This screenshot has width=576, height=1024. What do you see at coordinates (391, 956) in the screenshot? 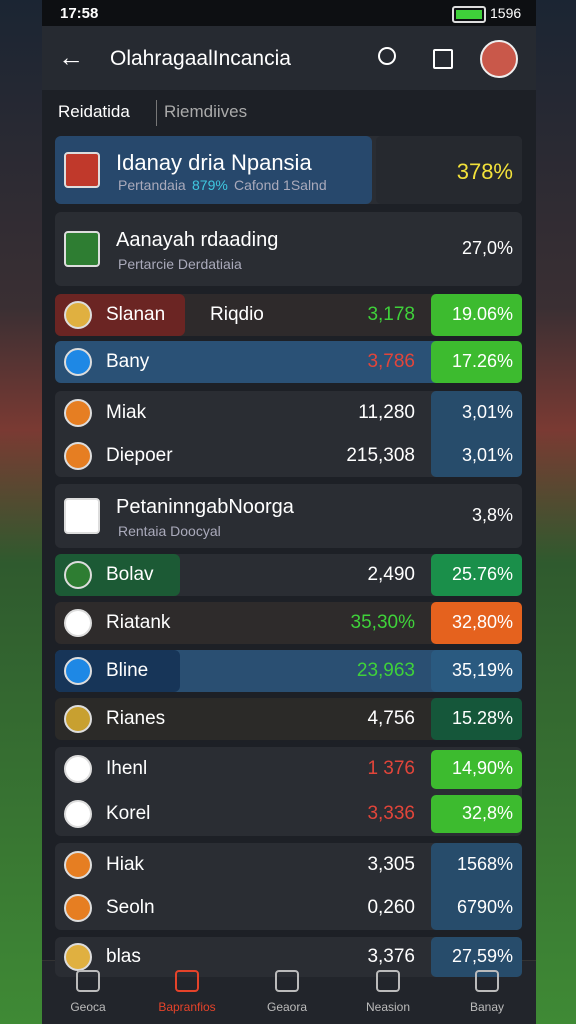
I see `count: 3,376` at bounding box center [391, 956].